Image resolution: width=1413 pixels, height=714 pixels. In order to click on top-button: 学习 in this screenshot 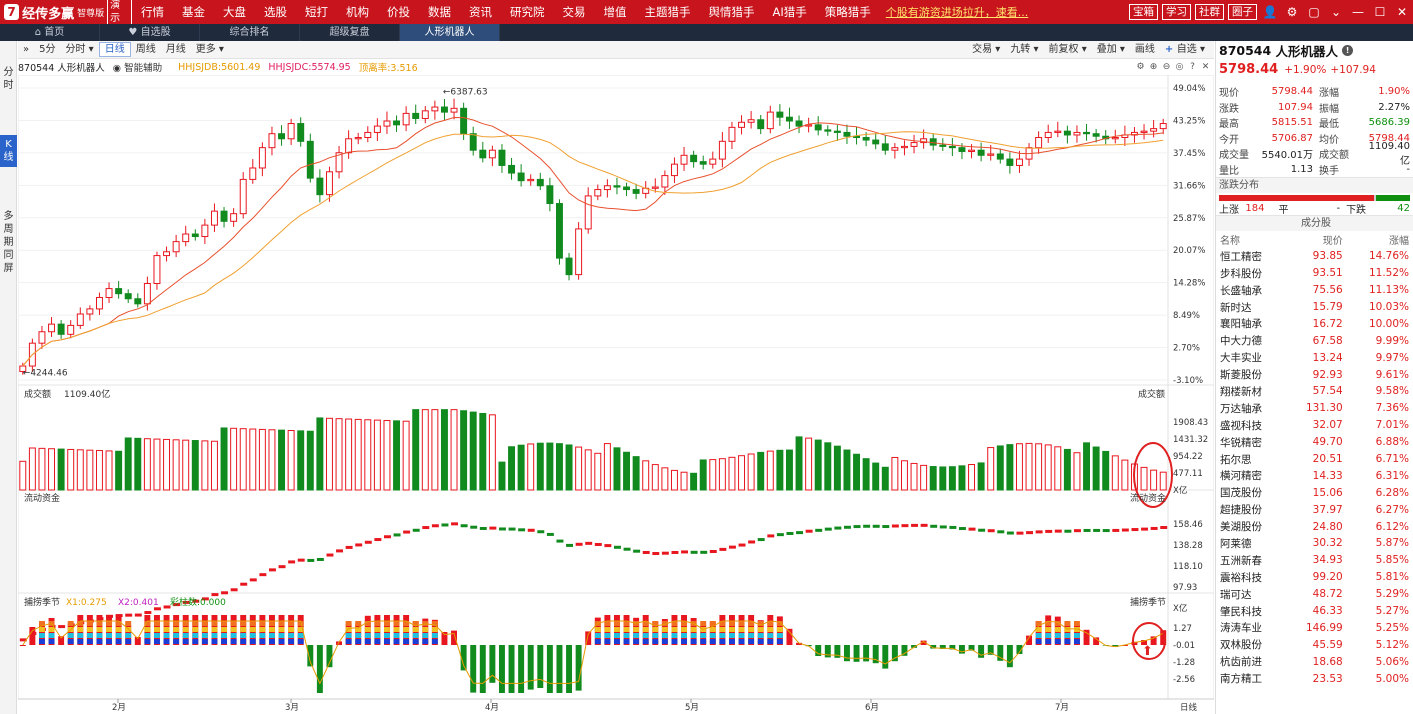, I will do `click(1176, 12)`.